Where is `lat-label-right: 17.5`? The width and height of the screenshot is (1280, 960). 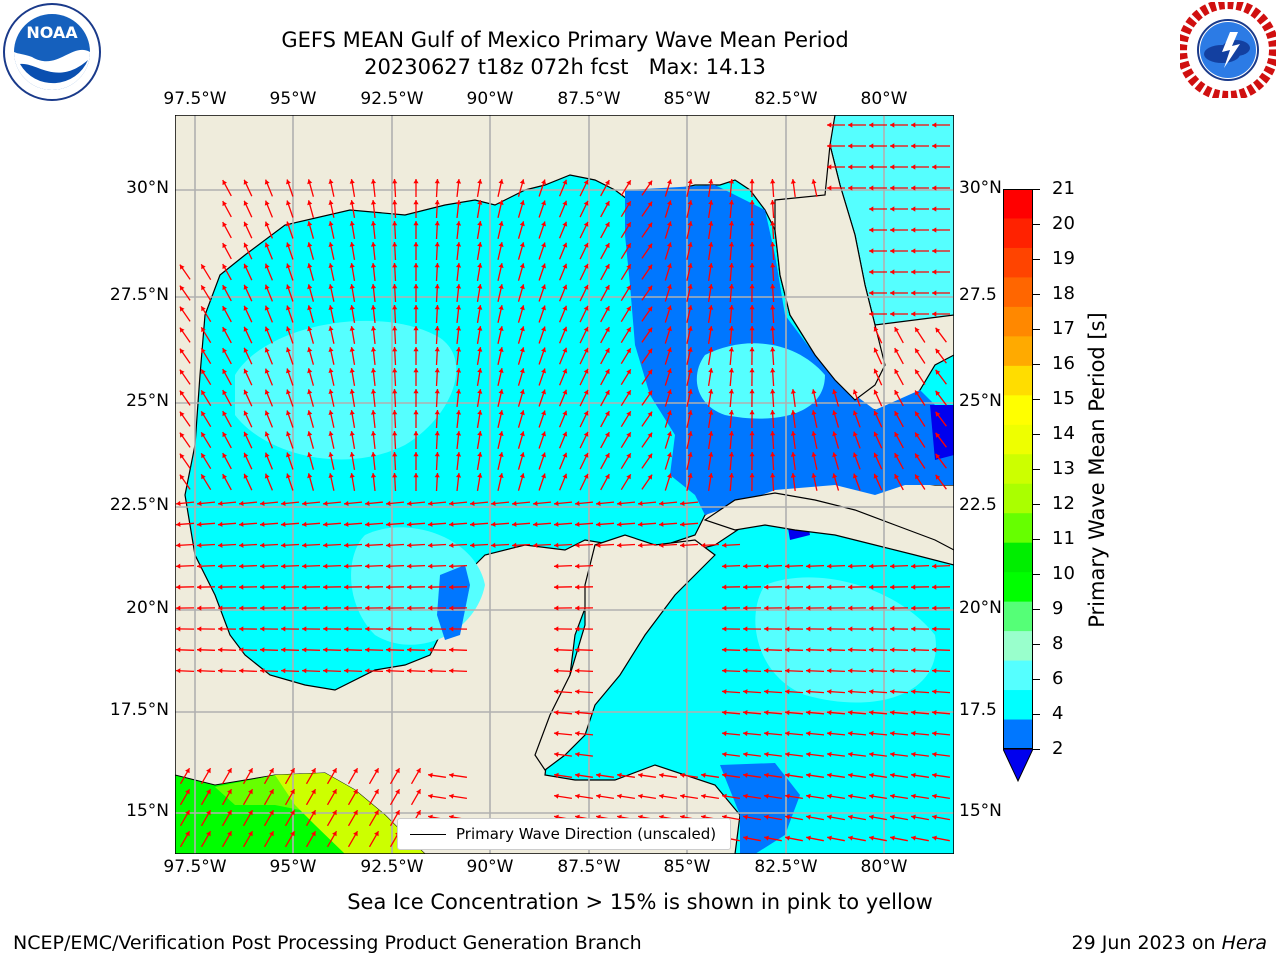
lat-label-right: 17.5 is located at coordinates (978, 710).